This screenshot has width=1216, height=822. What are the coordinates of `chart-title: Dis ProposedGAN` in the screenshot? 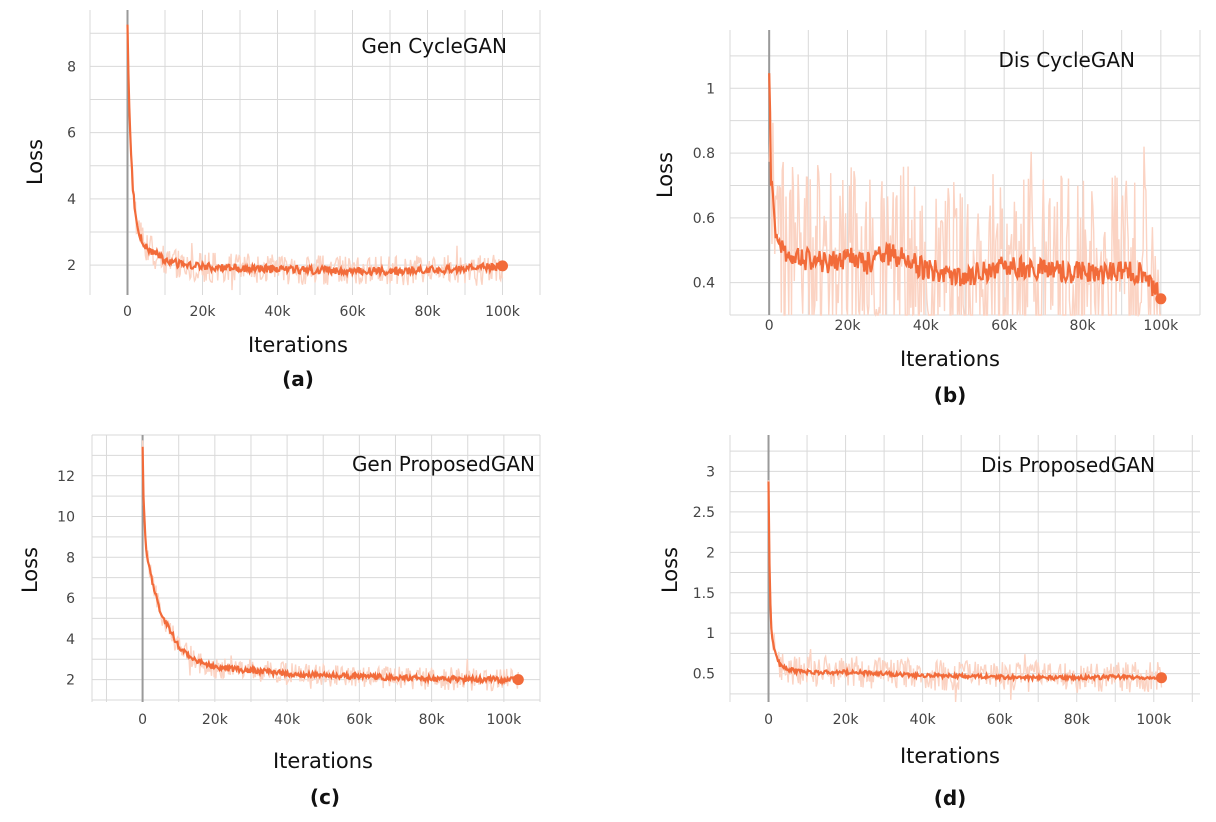 It's located at (1068, 465).